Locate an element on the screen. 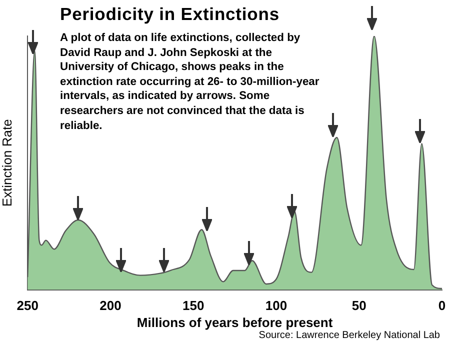 This screenshot has width=450, height=345. chart-title: Periodicity in Extinctions is located at coordinates (170, 14).